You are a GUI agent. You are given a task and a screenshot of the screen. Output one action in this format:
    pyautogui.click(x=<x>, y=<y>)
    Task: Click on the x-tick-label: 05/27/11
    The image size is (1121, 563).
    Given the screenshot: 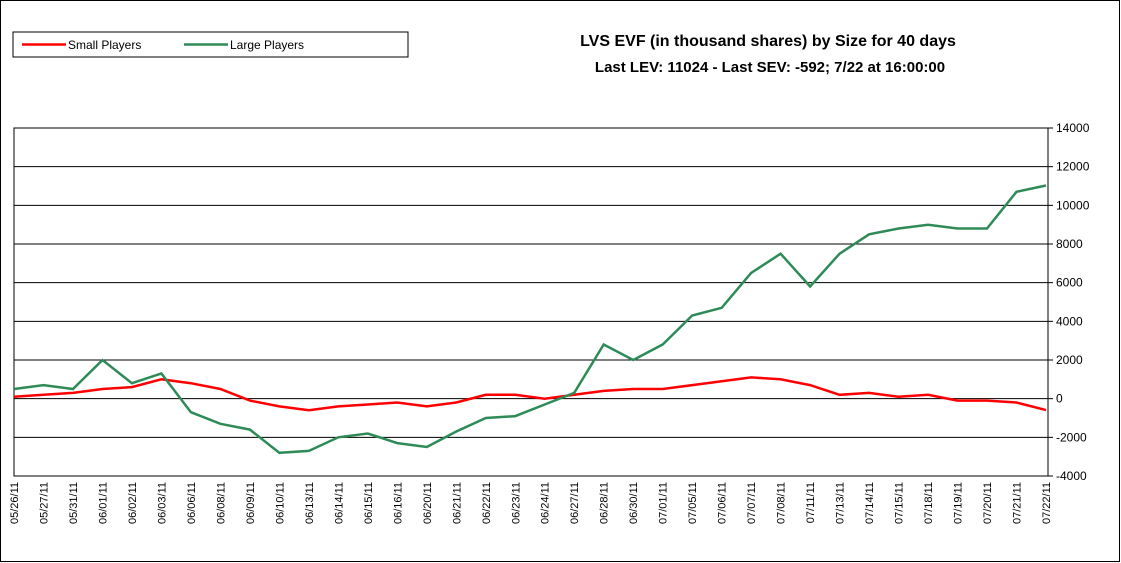 What is the action you would take?
    pyautogui.click(x=44, y=503)
    